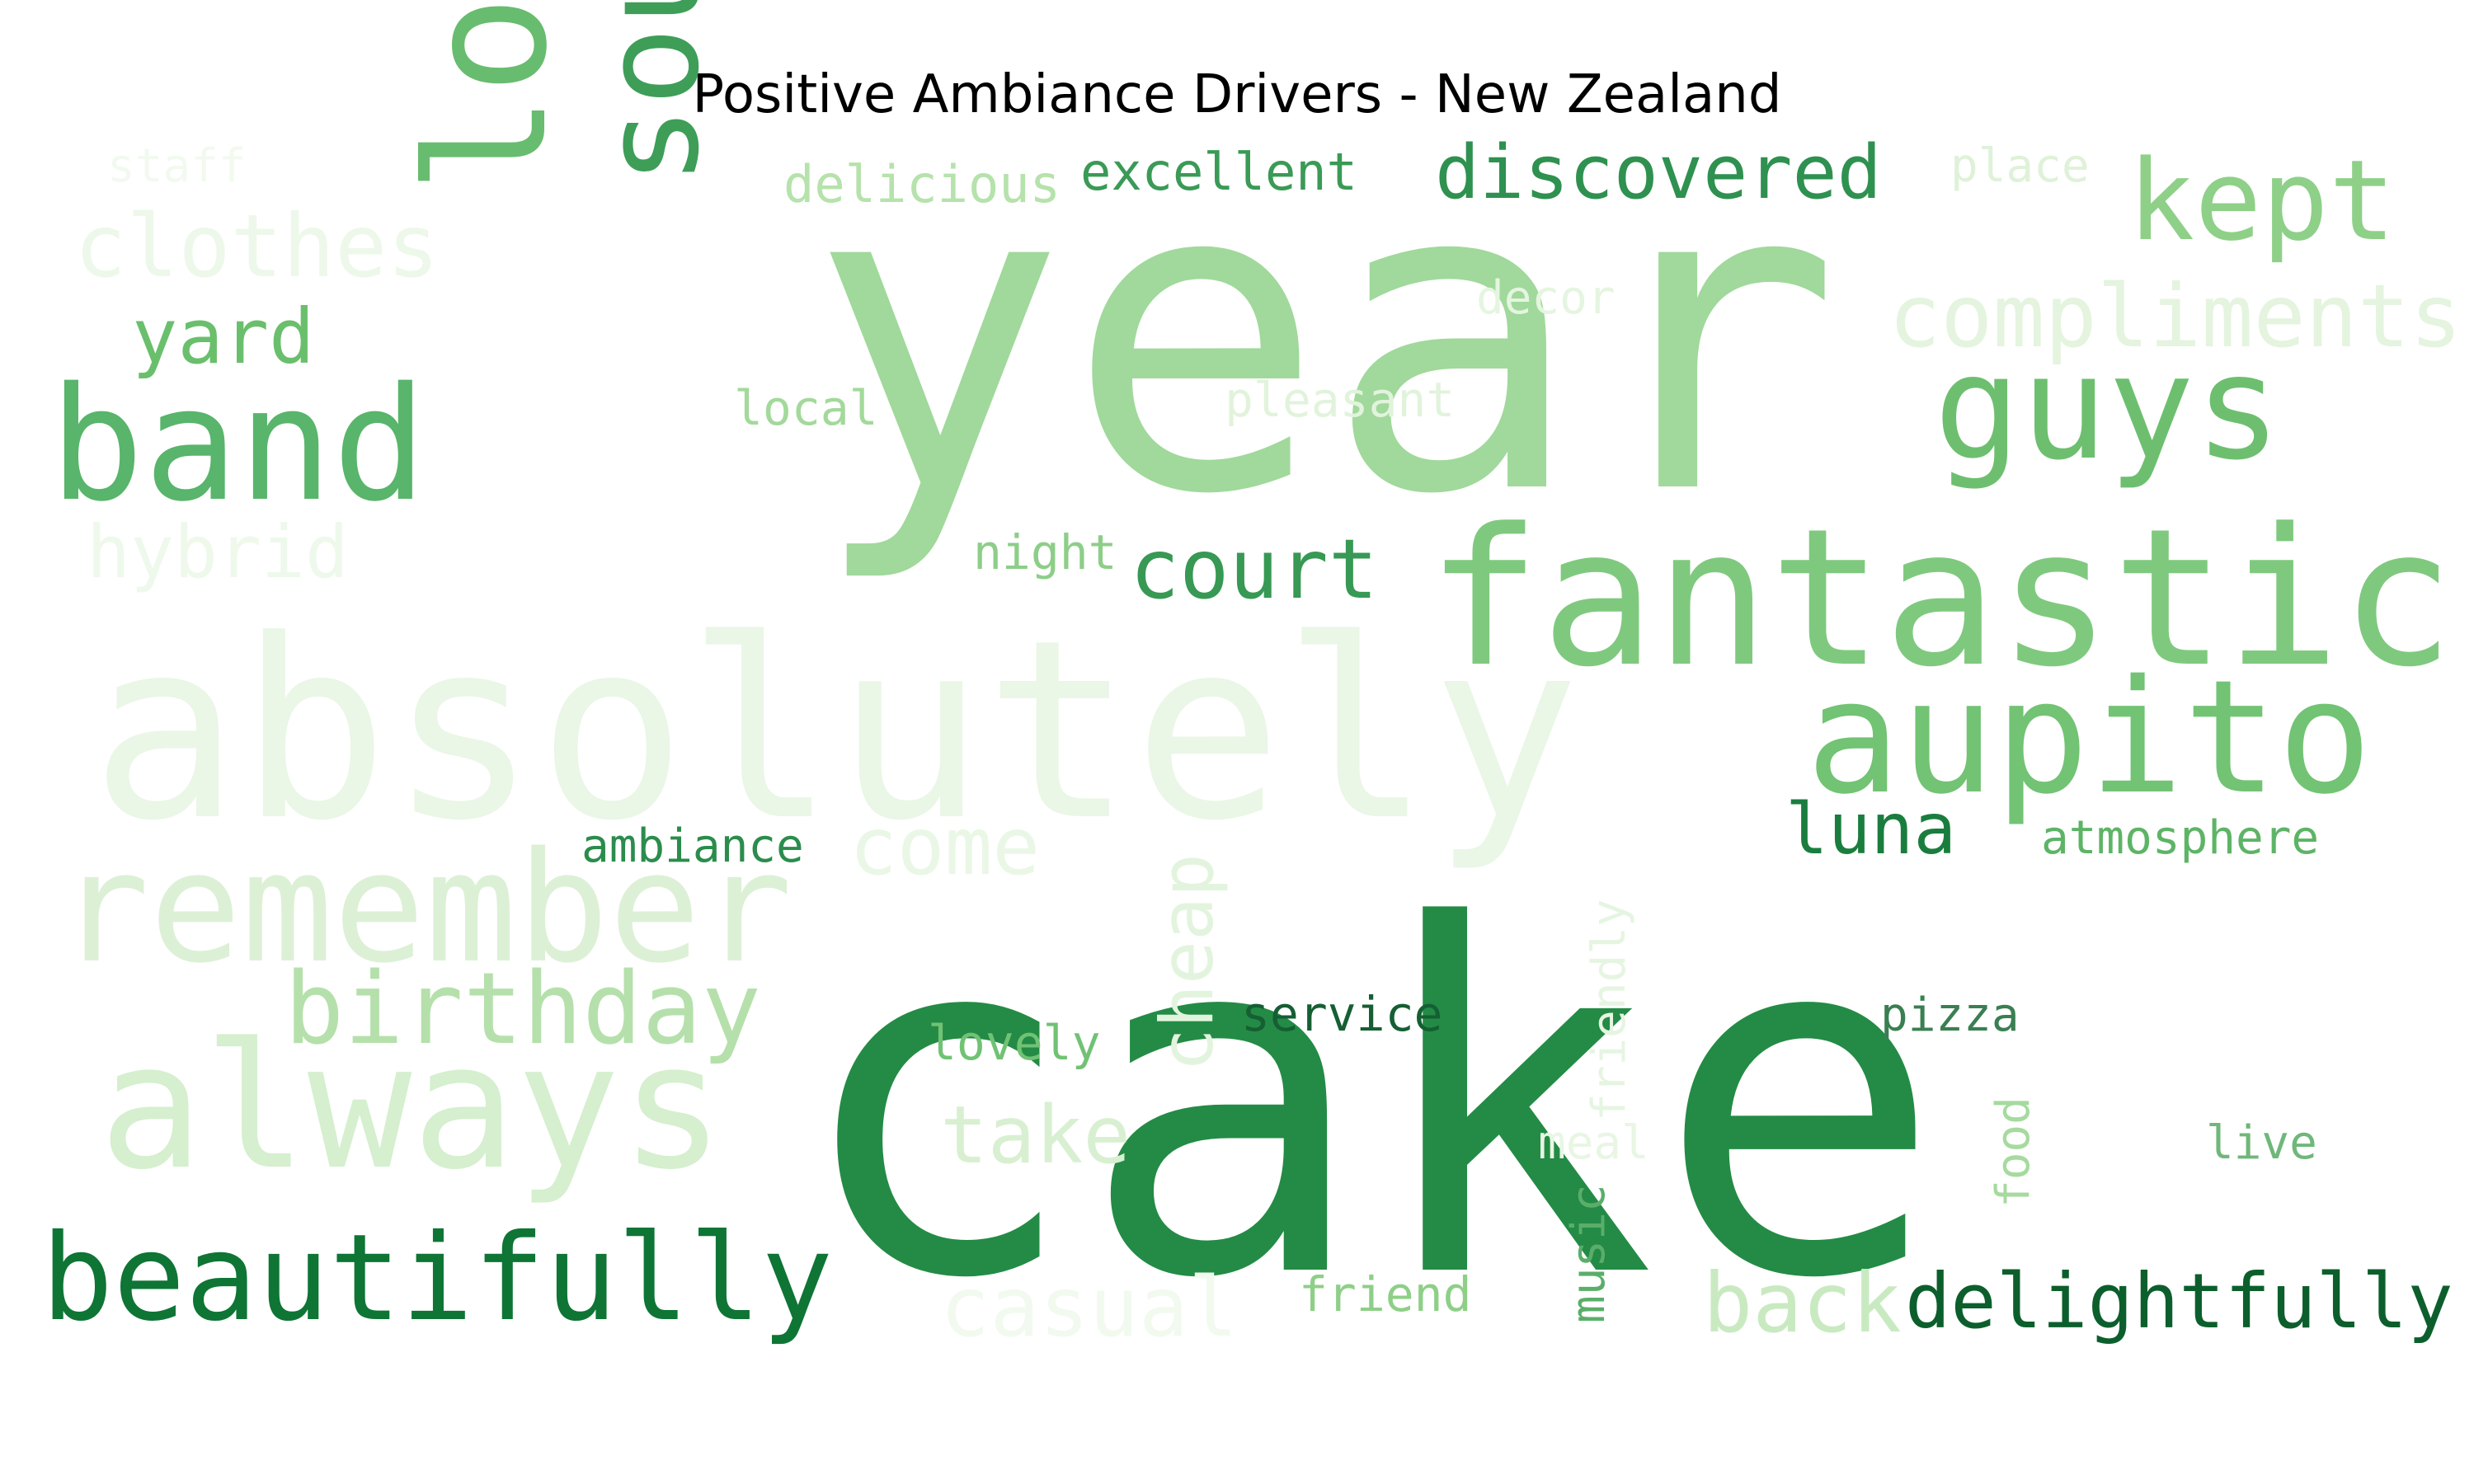 This screenshot has height=1484, width=2474. What do you see at coordinates (2179, 1301) in the screenshot?
I see `word-delightfully: delightfully` at bounding box center [2179, 1301].